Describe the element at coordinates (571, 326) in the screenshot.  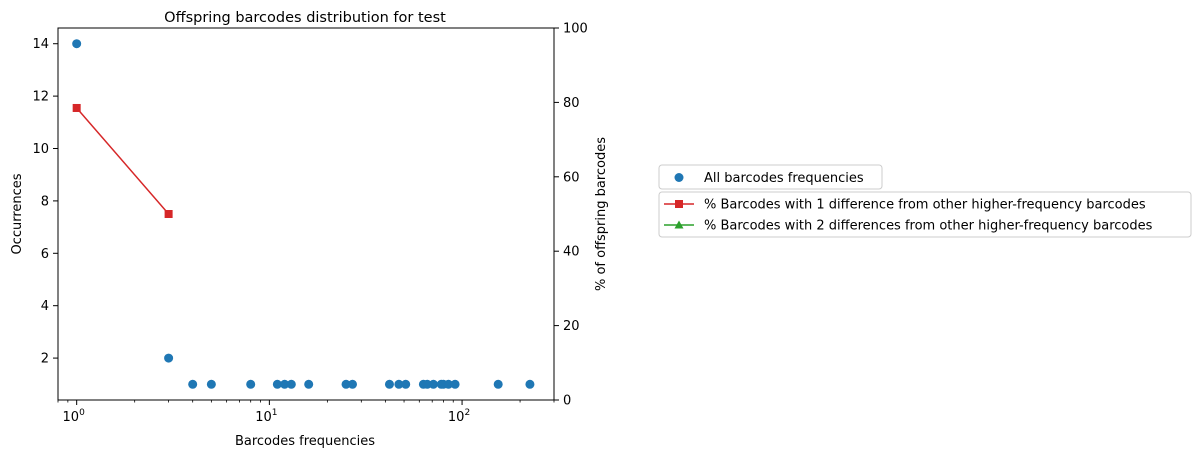
I see `y2-tick-label: 20` at that location.